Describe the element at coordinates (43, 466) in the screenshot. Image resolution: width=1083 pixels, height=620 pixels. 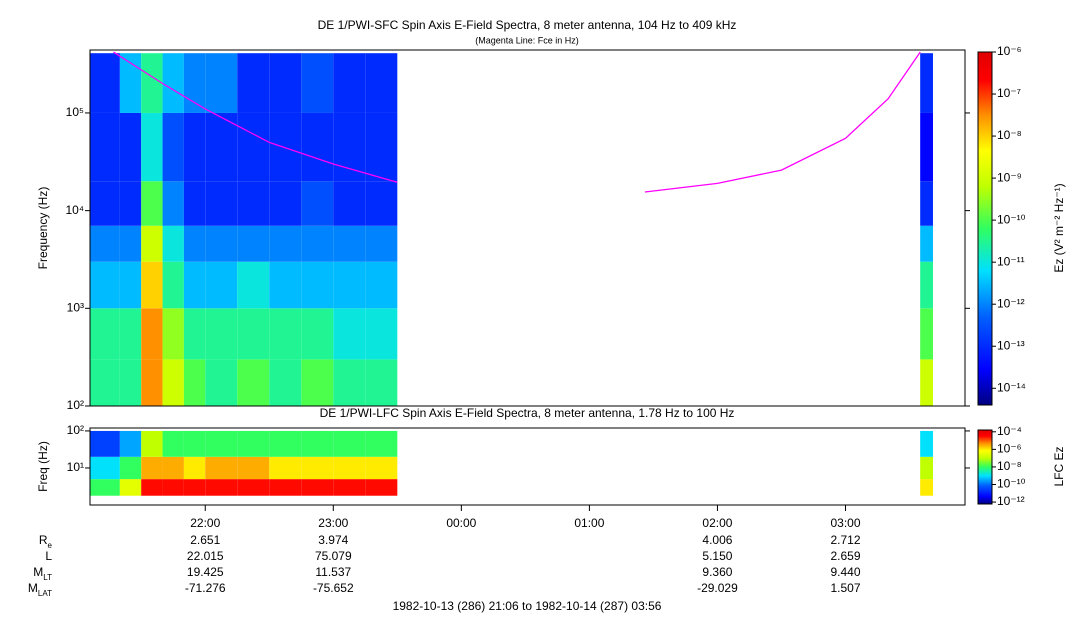
I see `y-axis-label: Freq (Hz)` at that location.